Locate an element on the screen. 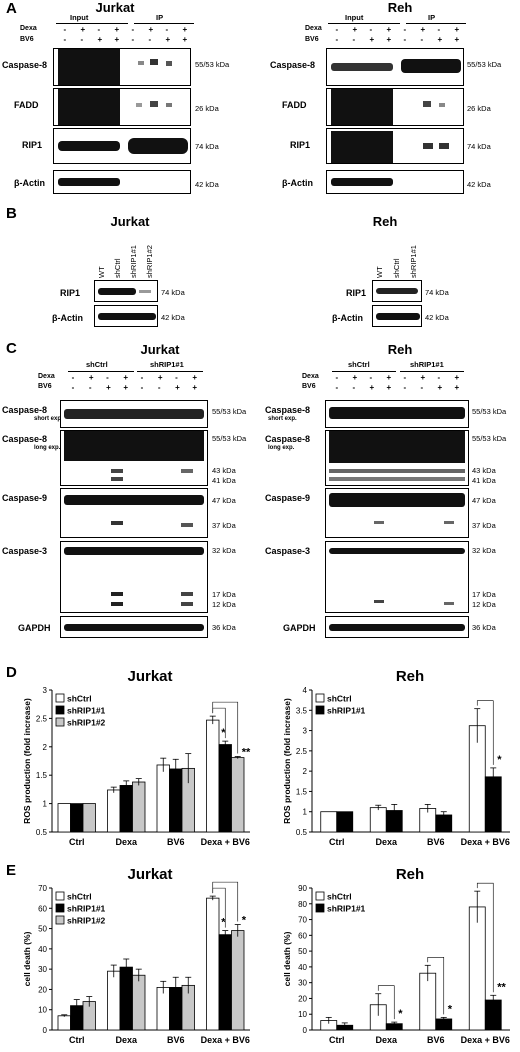  mw-c-right-8: 12 kDa is located at coordinates (484, 604).